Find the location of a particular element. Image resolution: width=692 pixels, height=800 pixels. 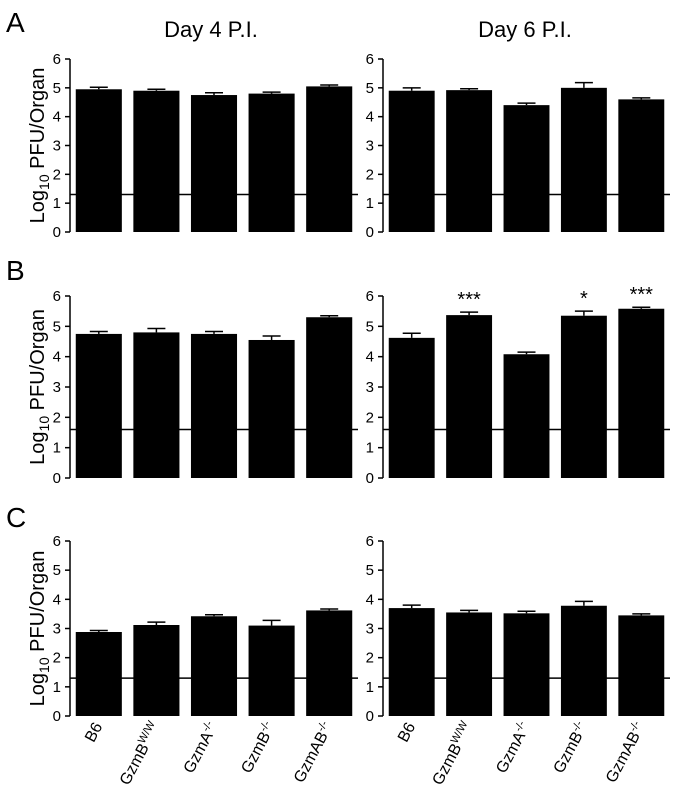

column-title-day4: Day 4 P.I. is located at coordinates (211, 29).